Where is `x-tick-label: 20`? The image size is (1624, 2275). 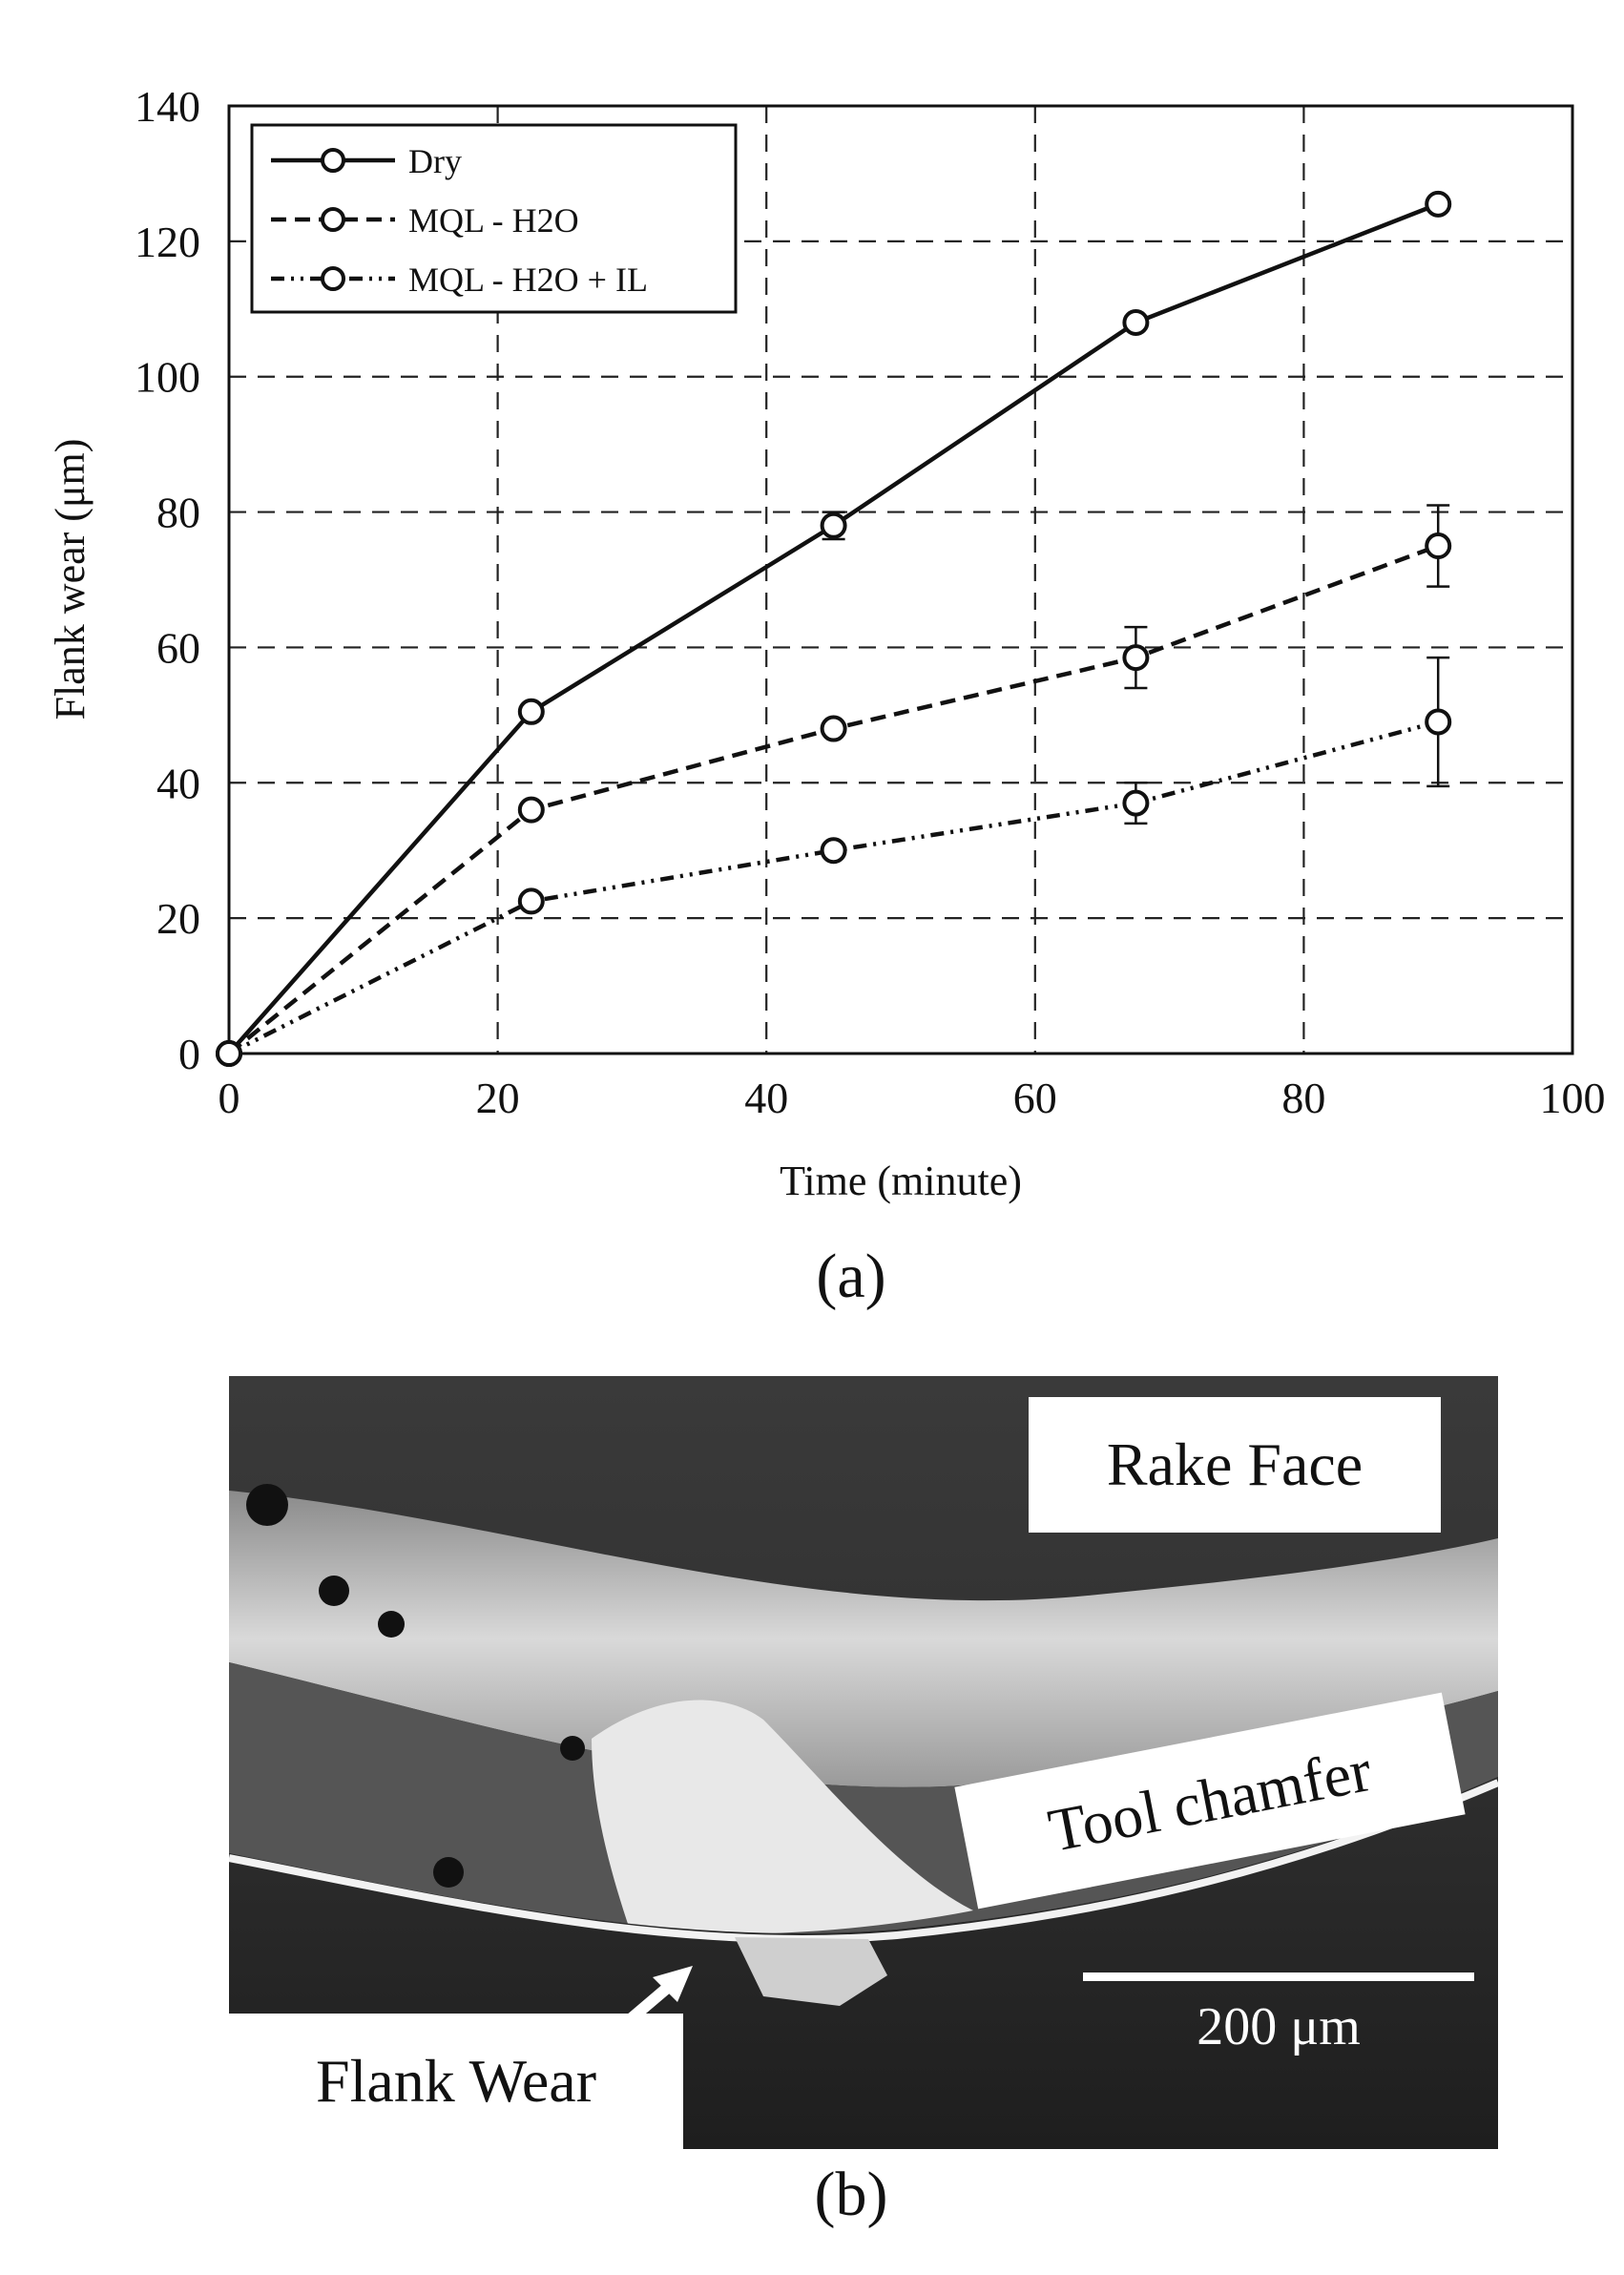
x-tick-label: 20 is located at coordinates (498, 1098).